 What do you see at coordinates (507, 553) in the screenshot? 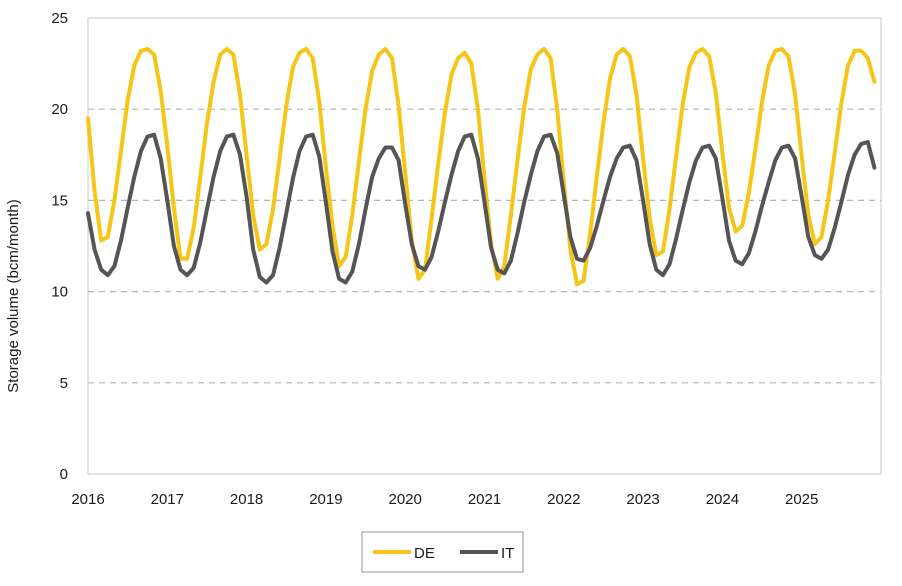
I see `legend-label-it: IT` at bounding box center [507, 553].